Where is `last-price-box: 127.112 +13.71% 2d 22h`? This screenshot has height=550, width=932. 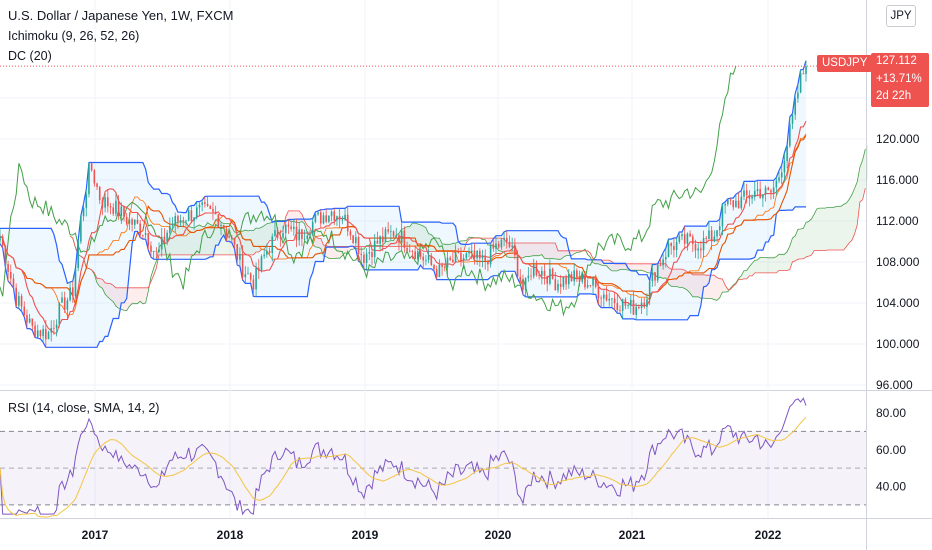 last-price-box: 127.112 +13.71% 2d 22h is located at coordinates (900, 80).